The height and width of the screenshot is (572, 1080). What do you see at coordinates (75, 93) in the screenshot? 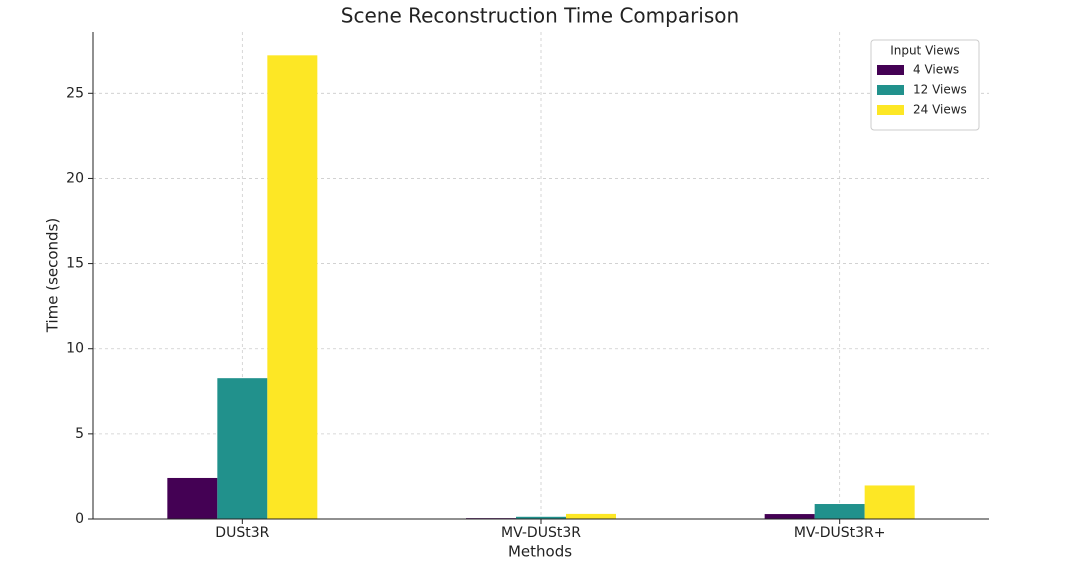
I see `y-tick-label: 25` at bounding box center [75, 93].